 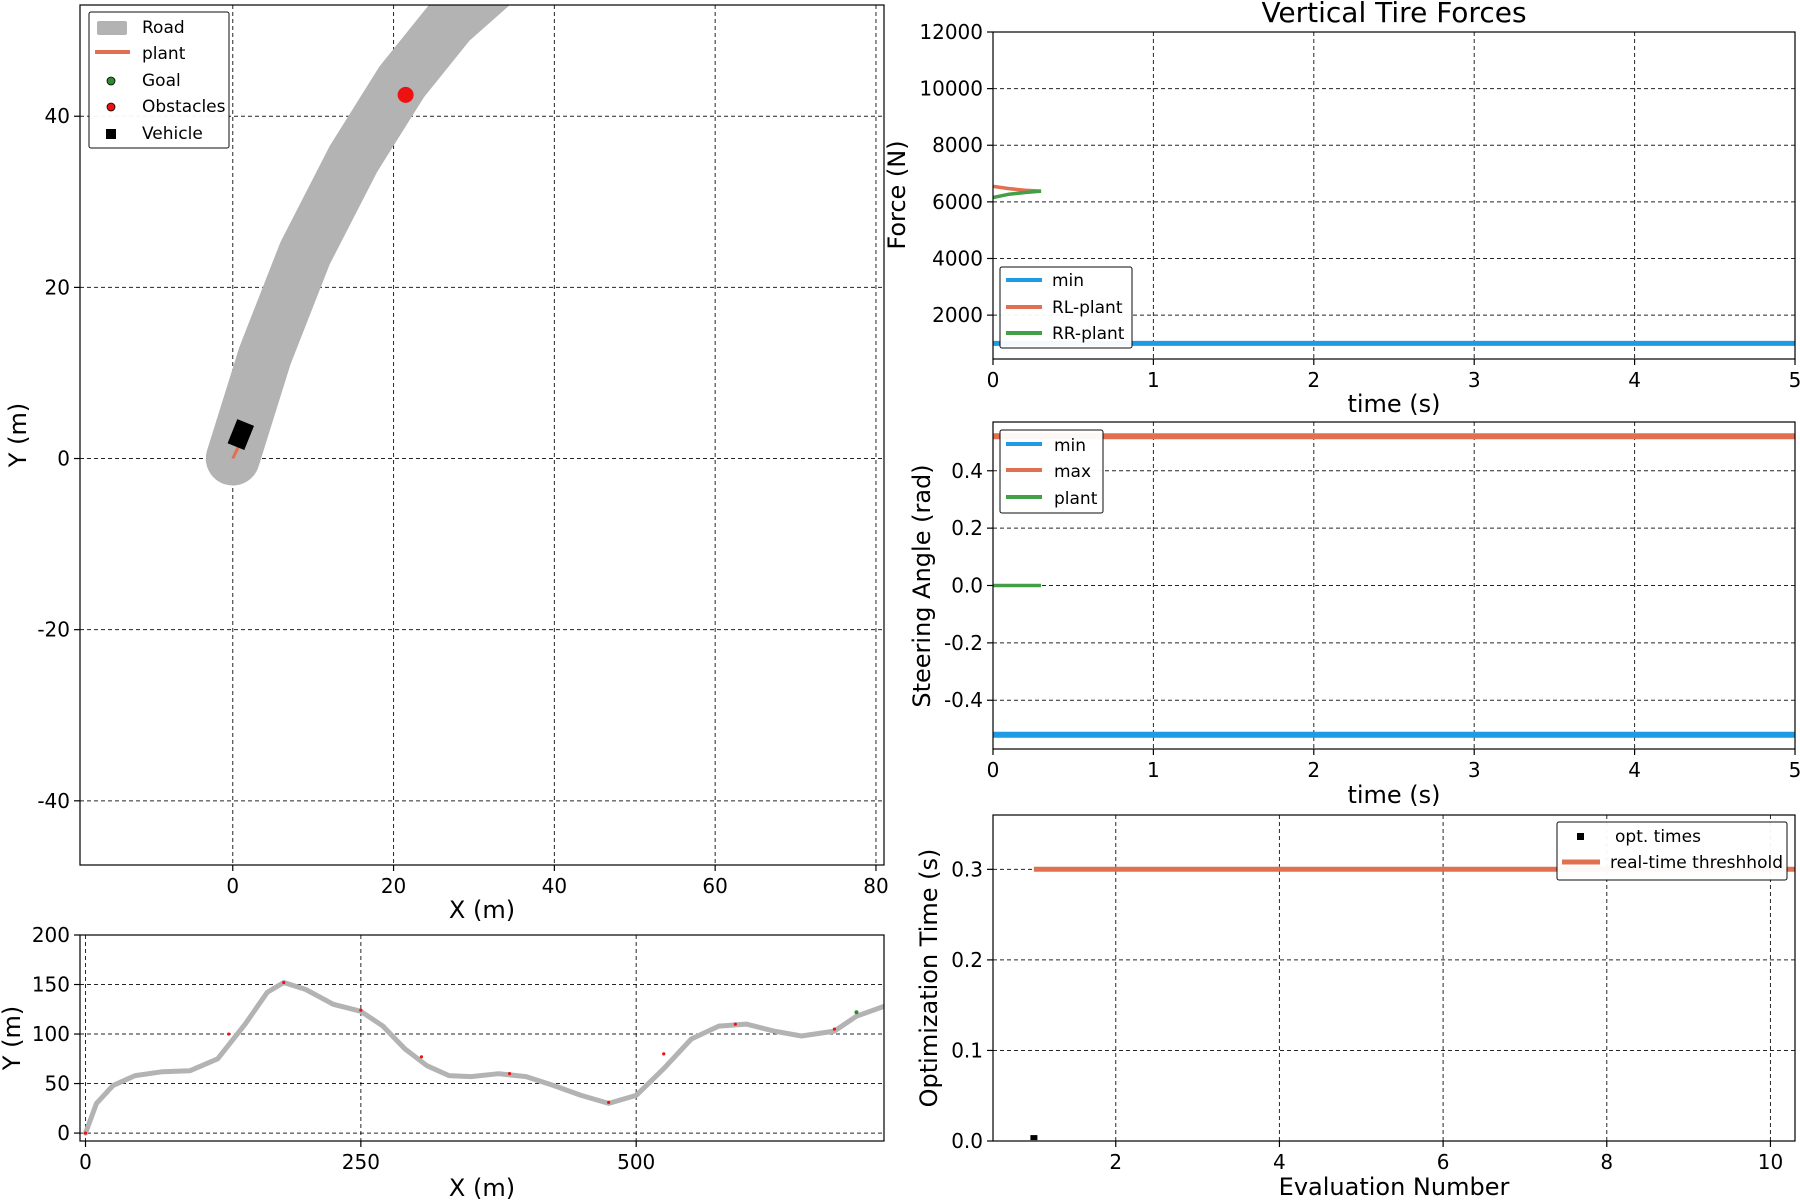 I want to click on optimization-x-tick-label: 6, so click(x=1443, y=1162).